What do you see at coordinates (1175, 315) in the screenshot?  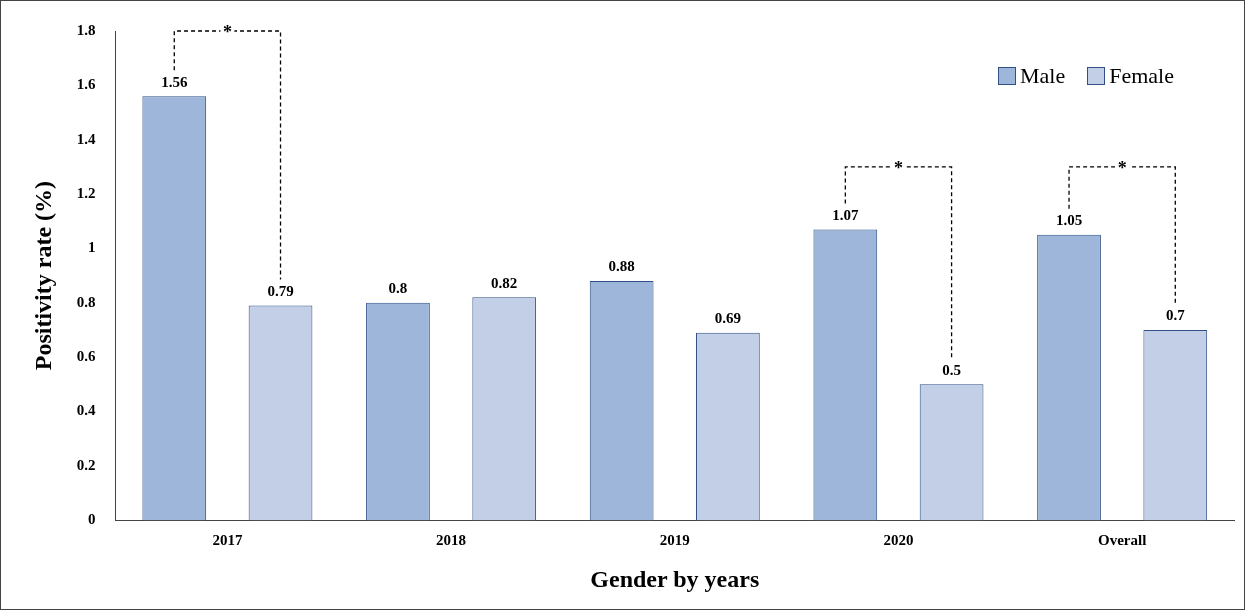 I see `data-label: 0.7` at bounding box center [1175, 315].